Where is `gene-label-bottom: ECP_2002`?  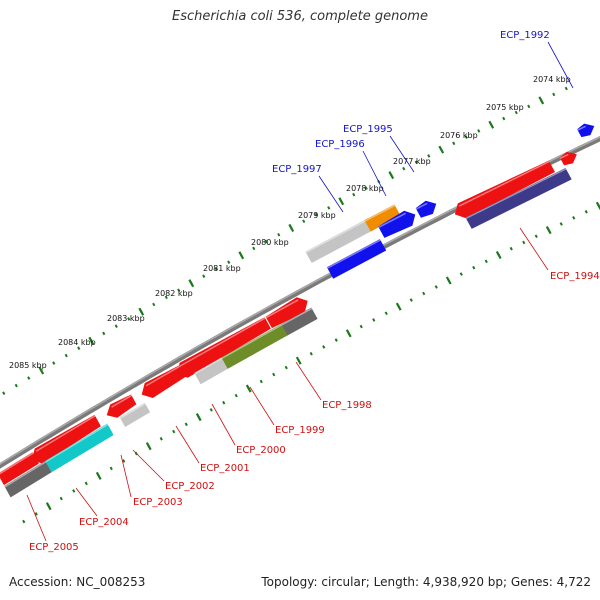
gene-label-bottom: ECP_2002 is located at coordinates (190, 486).